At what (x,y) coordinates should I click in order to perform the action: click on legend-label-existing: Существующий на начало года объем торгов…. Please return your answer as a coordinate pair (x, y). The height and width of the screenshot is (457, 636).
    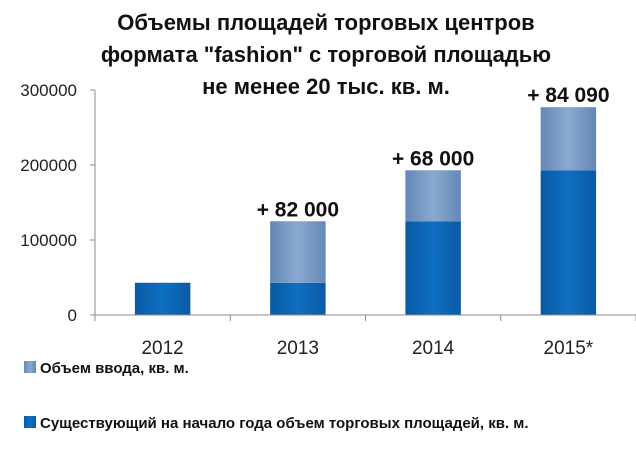
    Looking at the image, I should click on (284, 423).